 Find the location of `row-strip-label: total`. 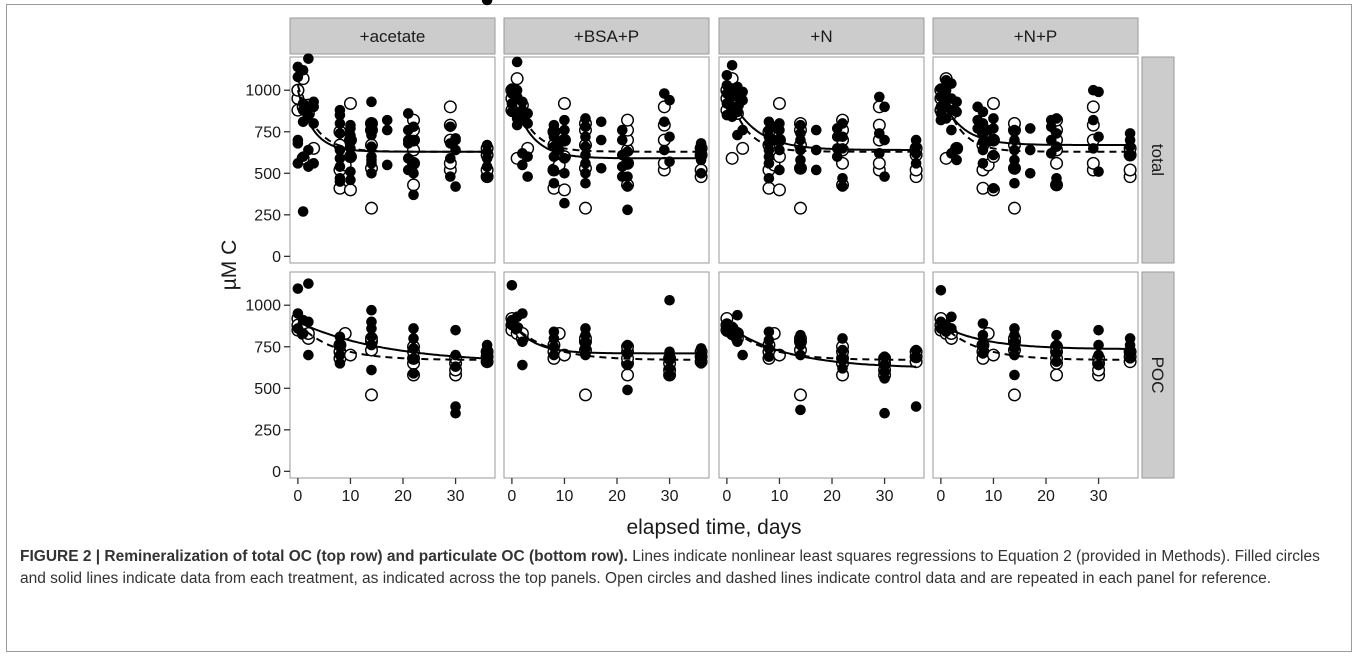

row-strip-label: total is located at coordinates (1157, 160).